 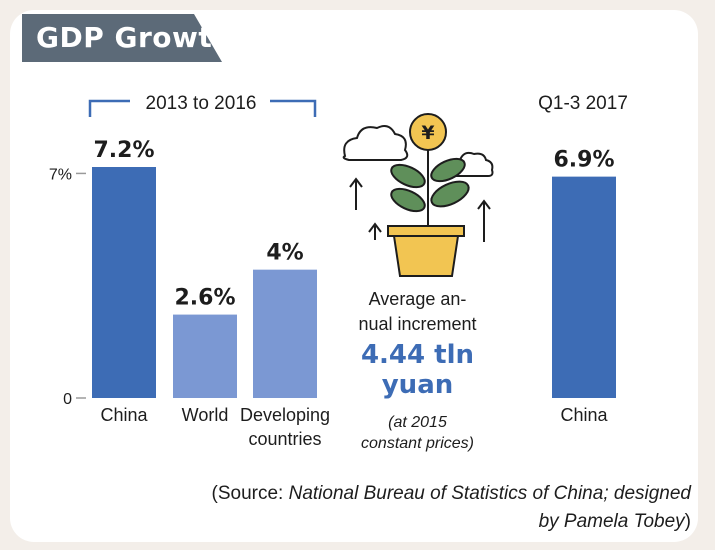 What do you see at coordinates (417, 299) in the screenshot?
I see `average-label-line-1: Average an-` at bounding box center [417, 299].